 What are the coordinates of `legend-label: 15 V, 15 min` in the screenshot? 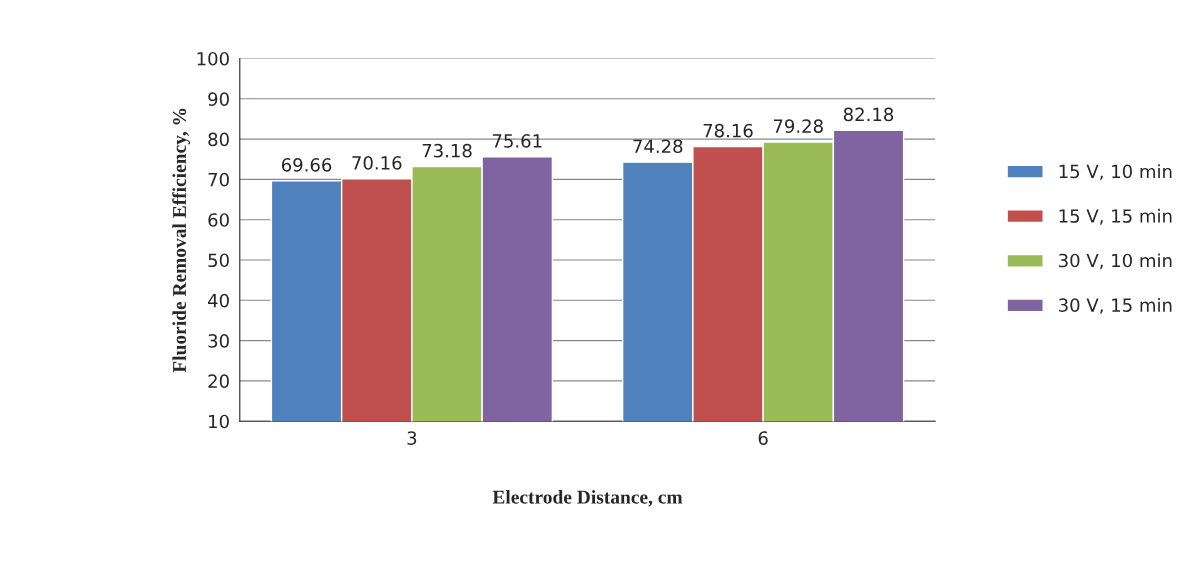 It's located at (1115, 216).